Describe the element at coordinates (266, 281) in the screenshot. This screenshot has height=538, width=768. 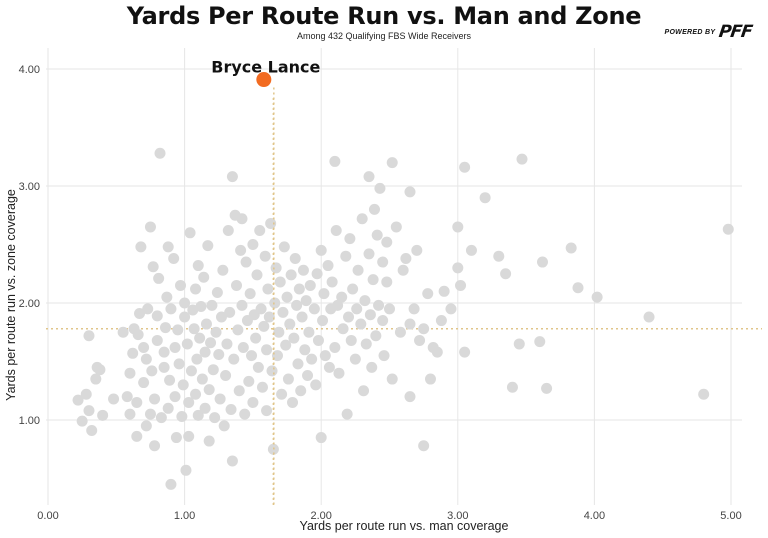
I see `highlight-layer: Bryce Lance` at that location.